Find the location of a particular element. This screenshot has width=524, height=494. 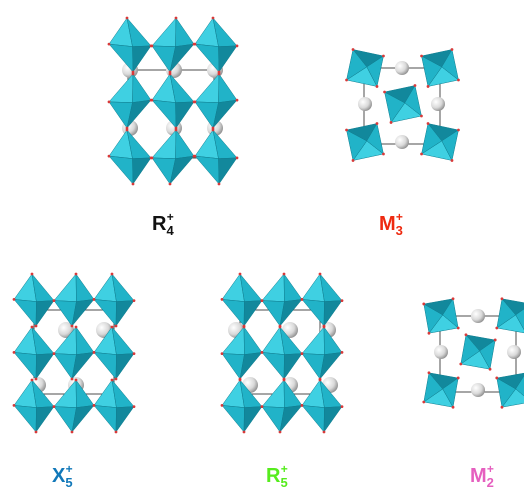

structure-M3 is located at coordinates (402, 105).